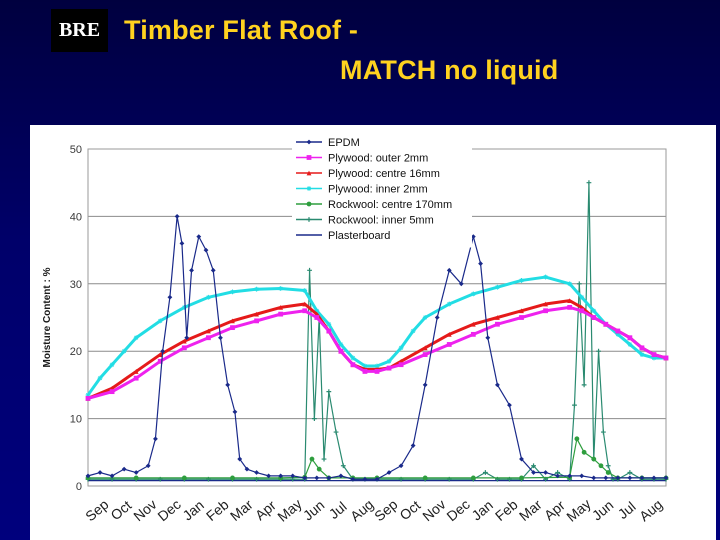  What do you see at coordinates (390, 205) in the screenshot?
I see `legend-label-rockwool-centre-170mm: Rockwool: centre 170mm` at bounding box center [390, 205].